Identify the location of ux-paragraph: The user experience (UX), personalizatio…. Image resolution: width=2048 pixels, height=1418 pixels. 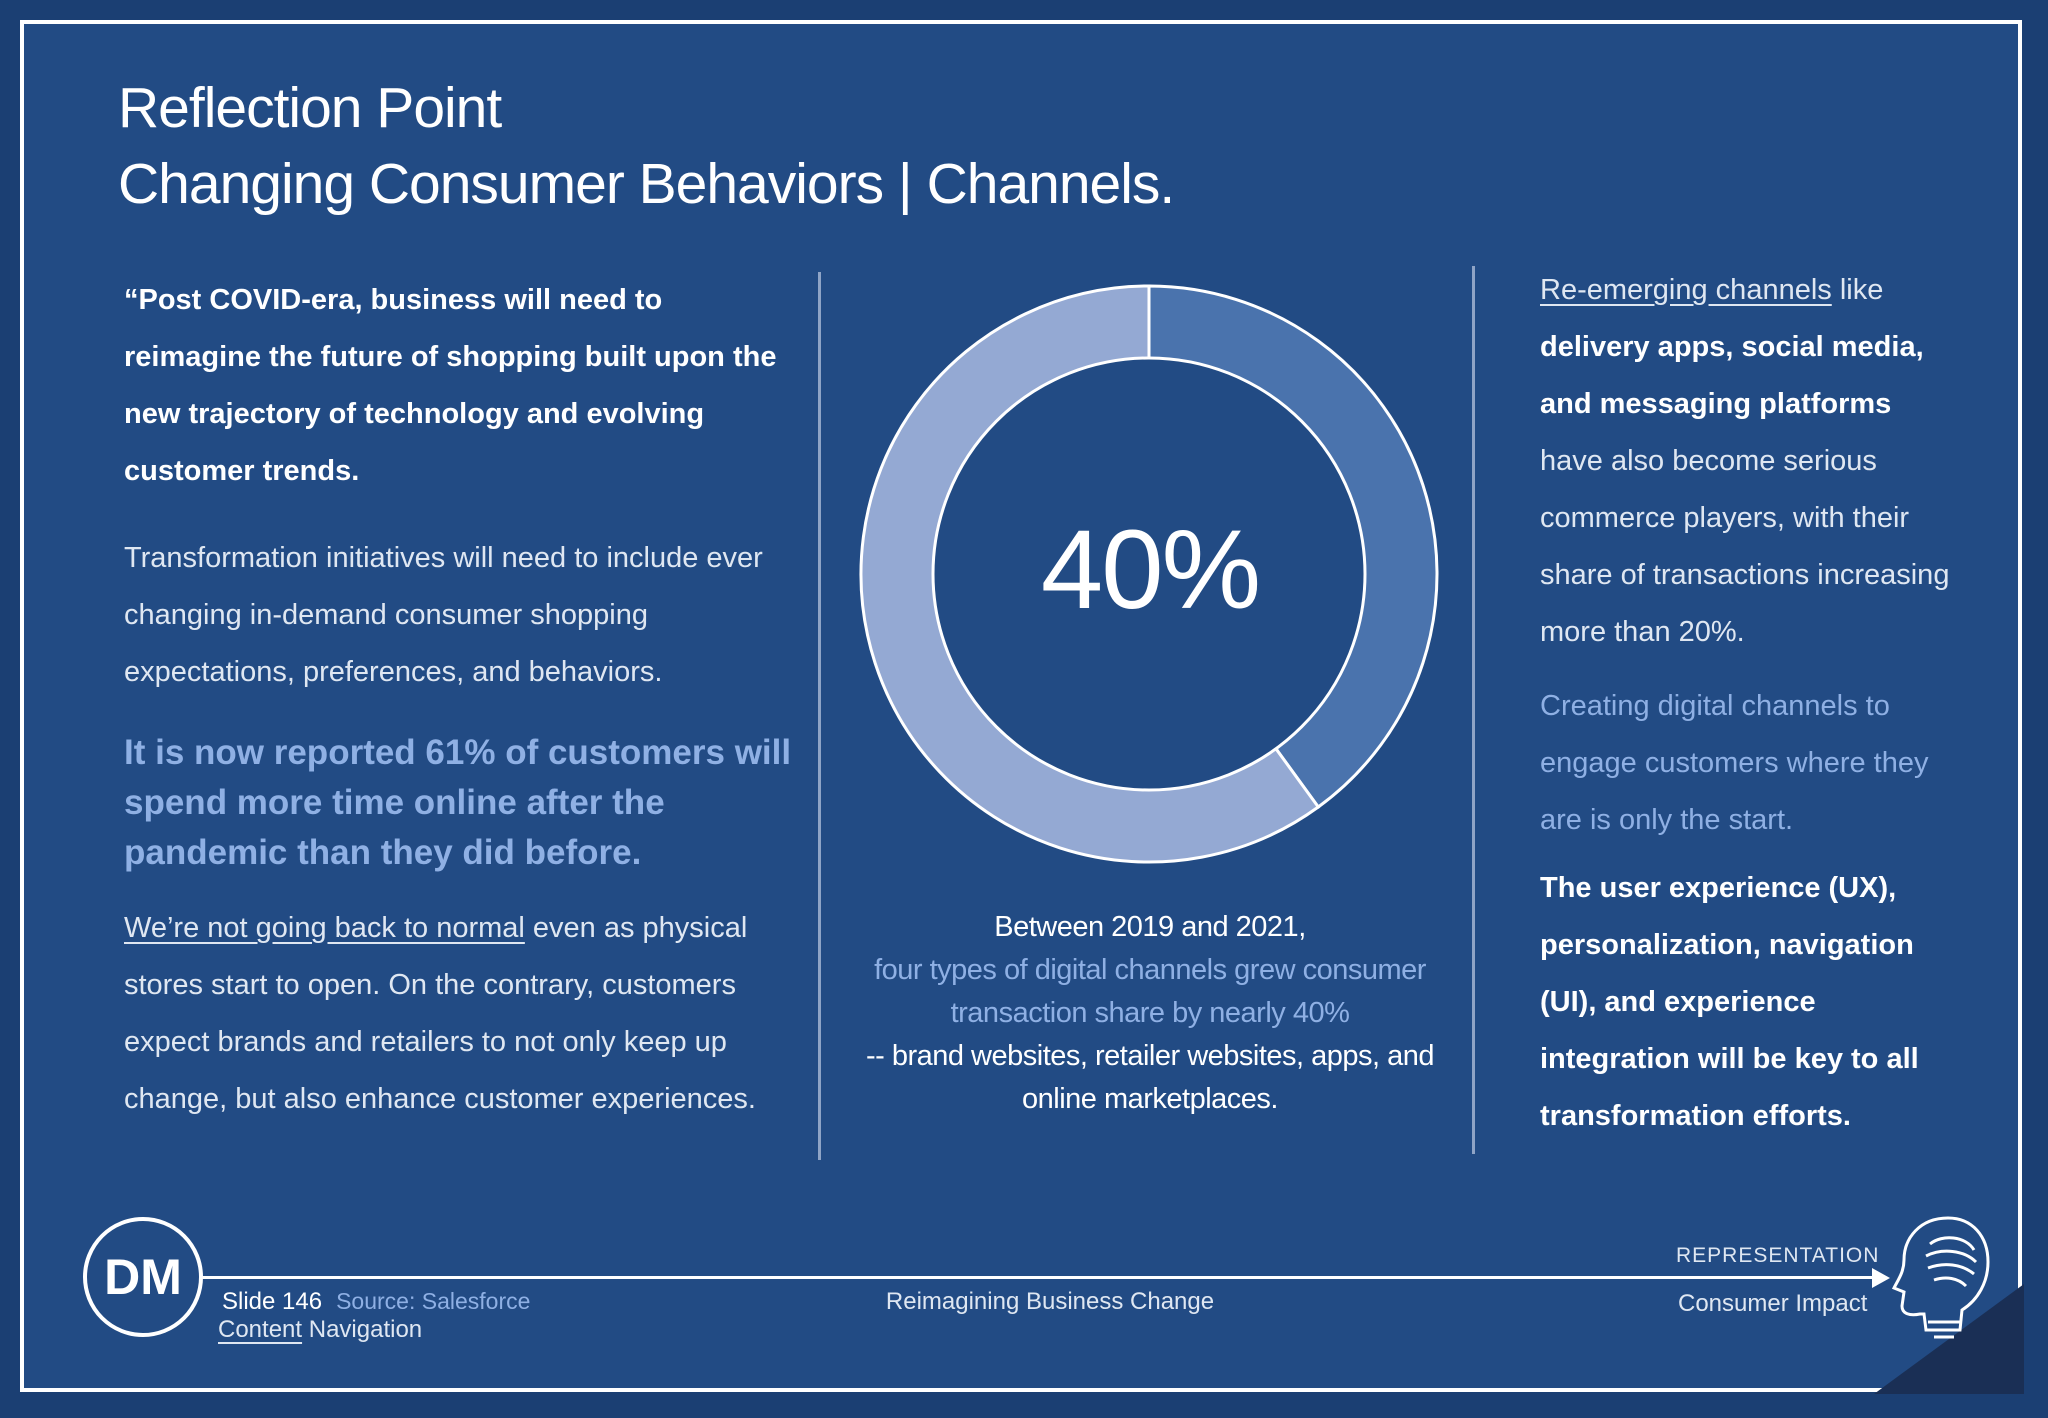
(1729, 1002).